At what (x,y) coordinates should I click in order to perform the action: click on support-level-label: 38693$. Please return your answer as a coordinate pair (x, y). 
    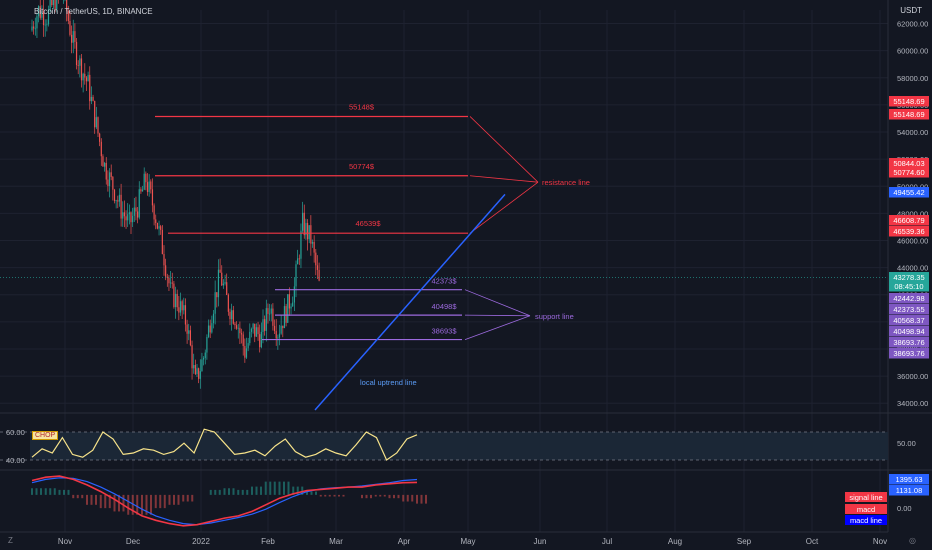
    Looking at the image, I should click on (444, 331).